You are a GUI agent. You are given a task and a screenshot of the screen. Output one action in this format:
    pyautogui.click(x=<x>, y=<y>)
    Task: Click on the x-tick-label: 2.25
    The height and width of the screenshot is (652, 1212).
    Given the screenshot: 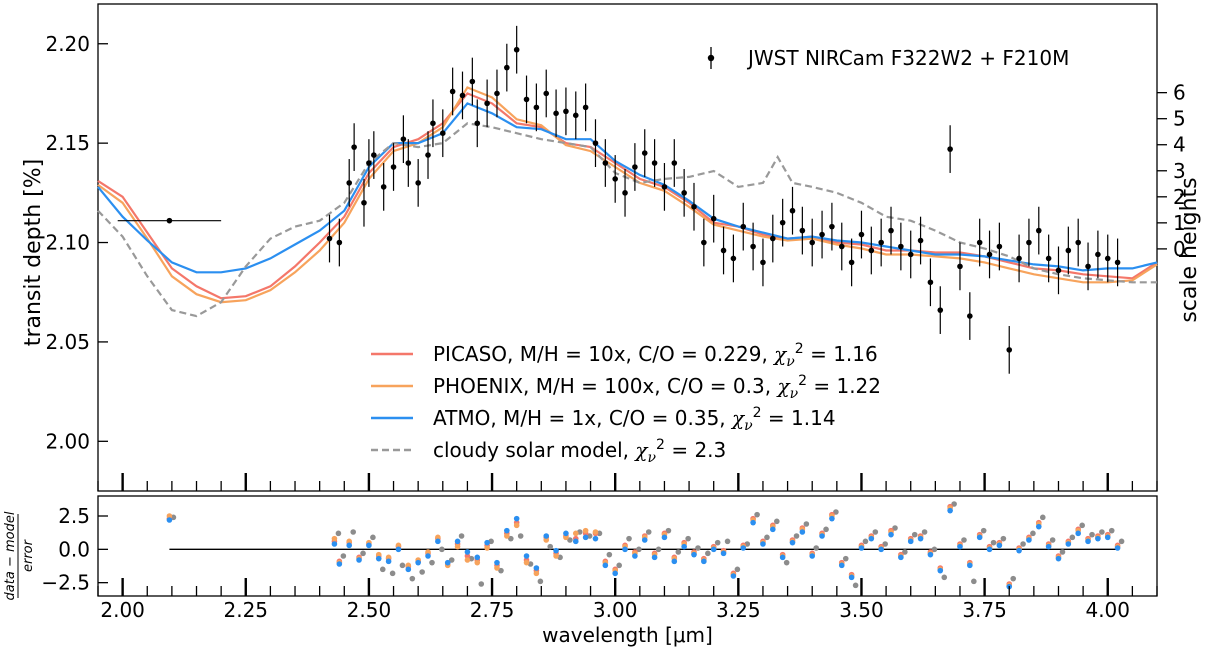 What is the action you would take?
    pyautogui.click(x=246, y=610)
    